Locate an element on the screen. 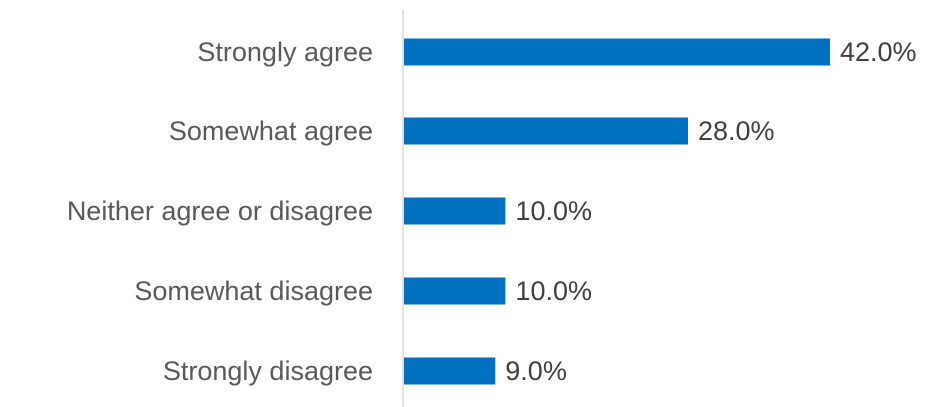  data-label-strongly-disagree: 9.0% is located at coordinates (536, 371).